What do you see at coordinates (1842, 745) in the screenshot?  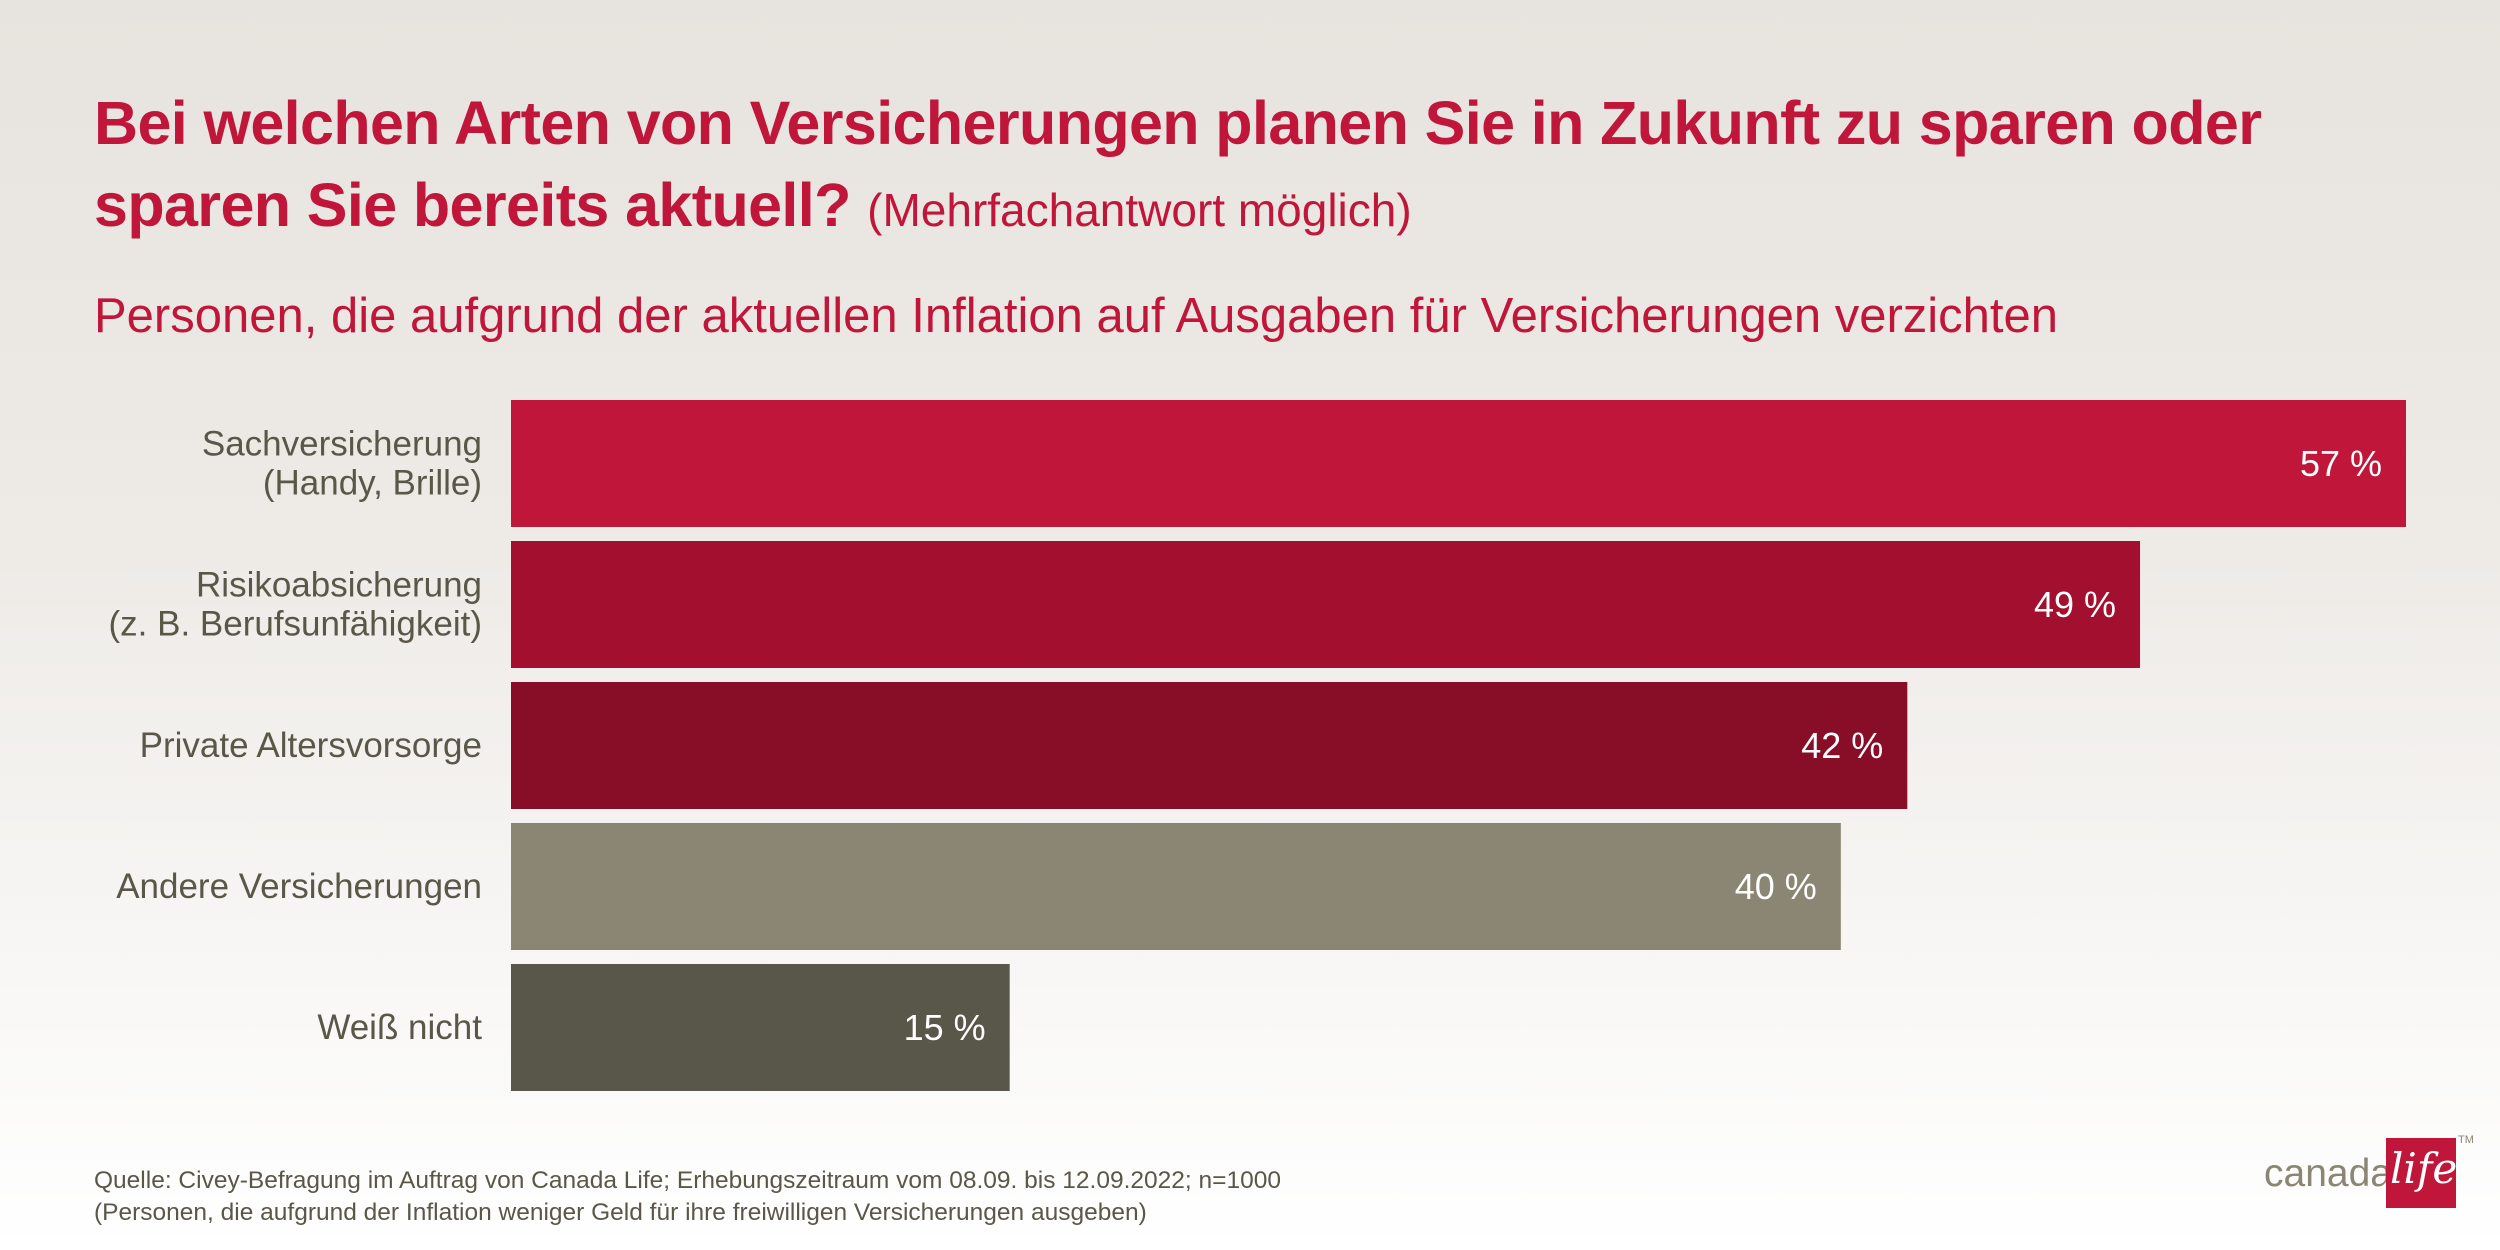 I see `bar-value-label-3: 42 %` at bounding box center [1842, 745].